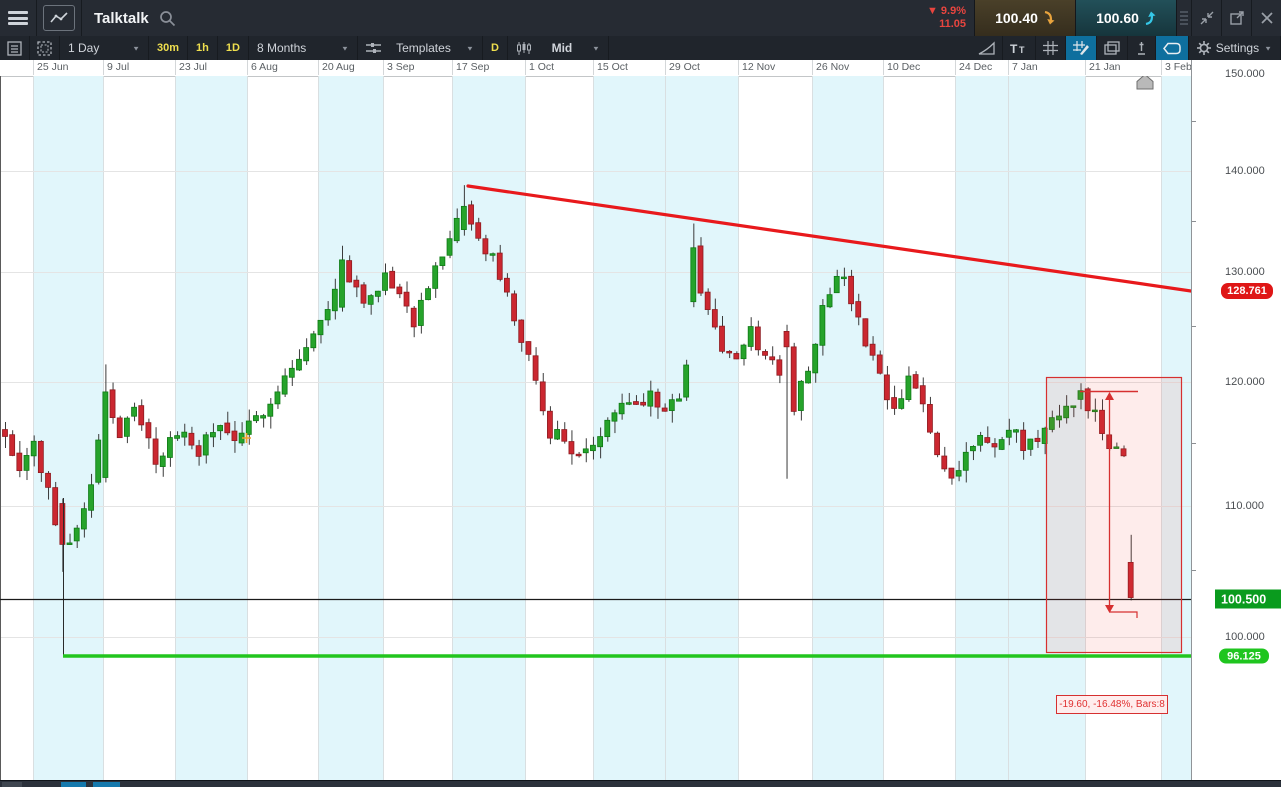 The width and height of the screenshot is (1281, 787). What do you see at coordinates (203, 48) in the screenshot?
I see `timeframe-1h-button: 1h` at bounding box center [203, 48].